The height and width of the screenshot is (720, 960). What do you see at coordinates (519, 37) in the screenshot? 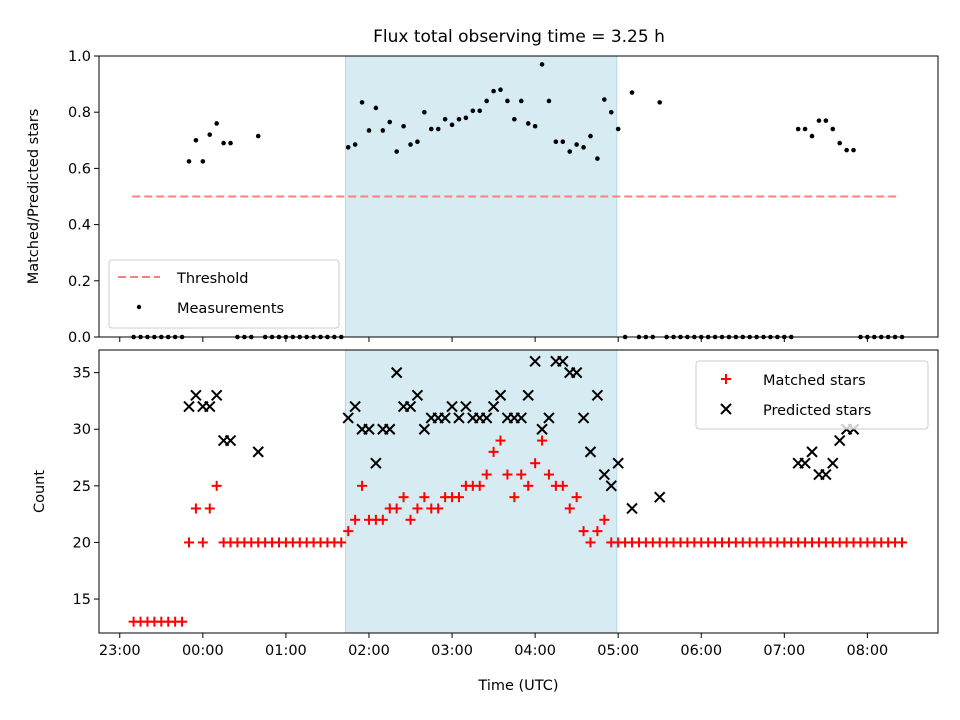
I see `chart-title: Flux total observing time = 3.25 h` at bounding box center [519, 37].